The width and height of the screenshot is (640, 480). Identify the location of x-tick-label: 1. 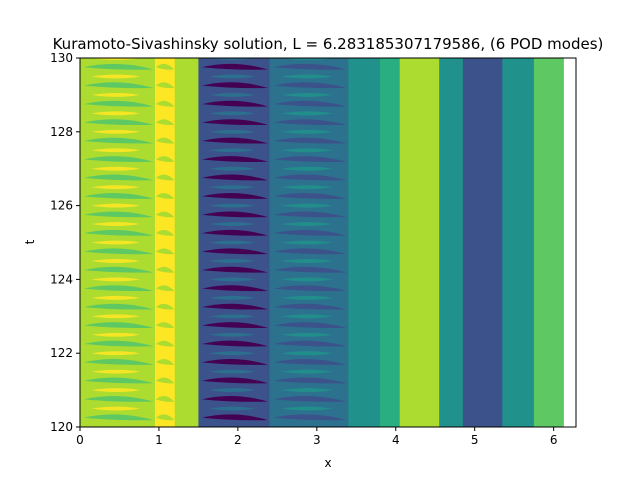
(159, 440).